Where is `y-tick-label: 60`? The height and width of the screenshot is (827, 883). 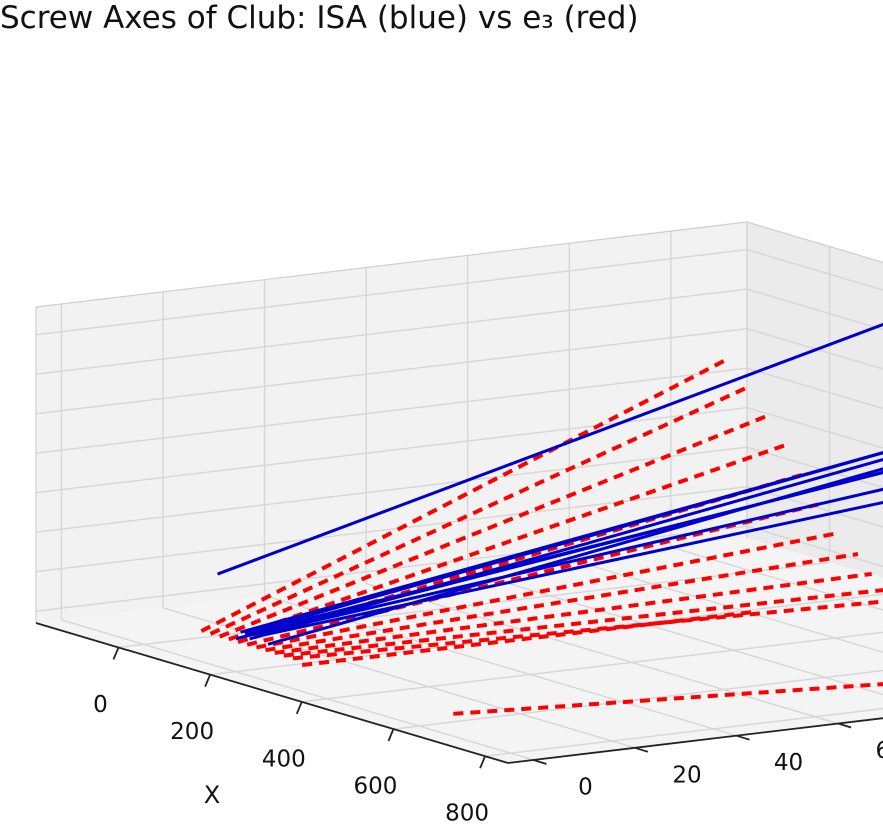 y-tick-label: 60 is located at coordinates (879, 751).